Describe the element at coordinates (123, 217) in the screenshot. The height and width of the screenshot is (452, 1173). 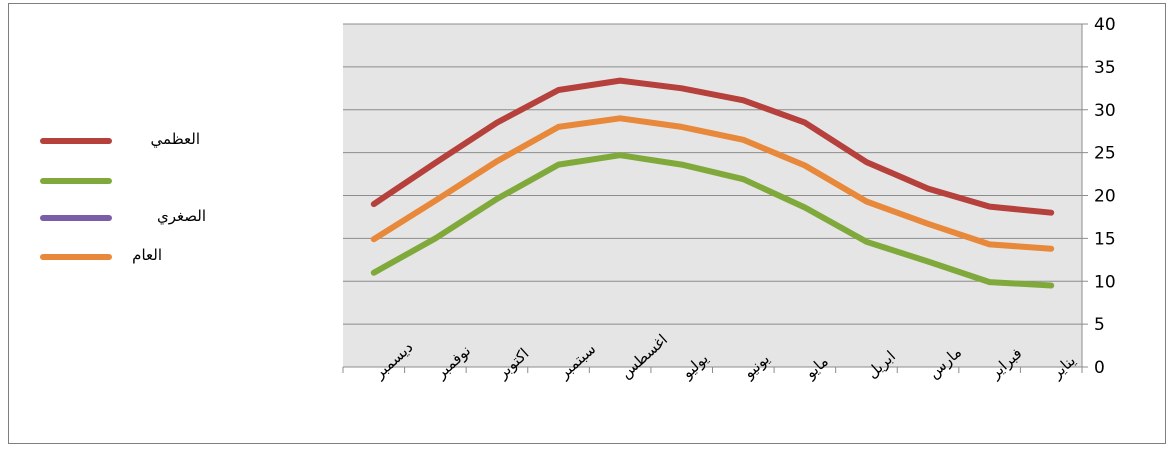
I see `legend-item-min: الصغري` at that location.